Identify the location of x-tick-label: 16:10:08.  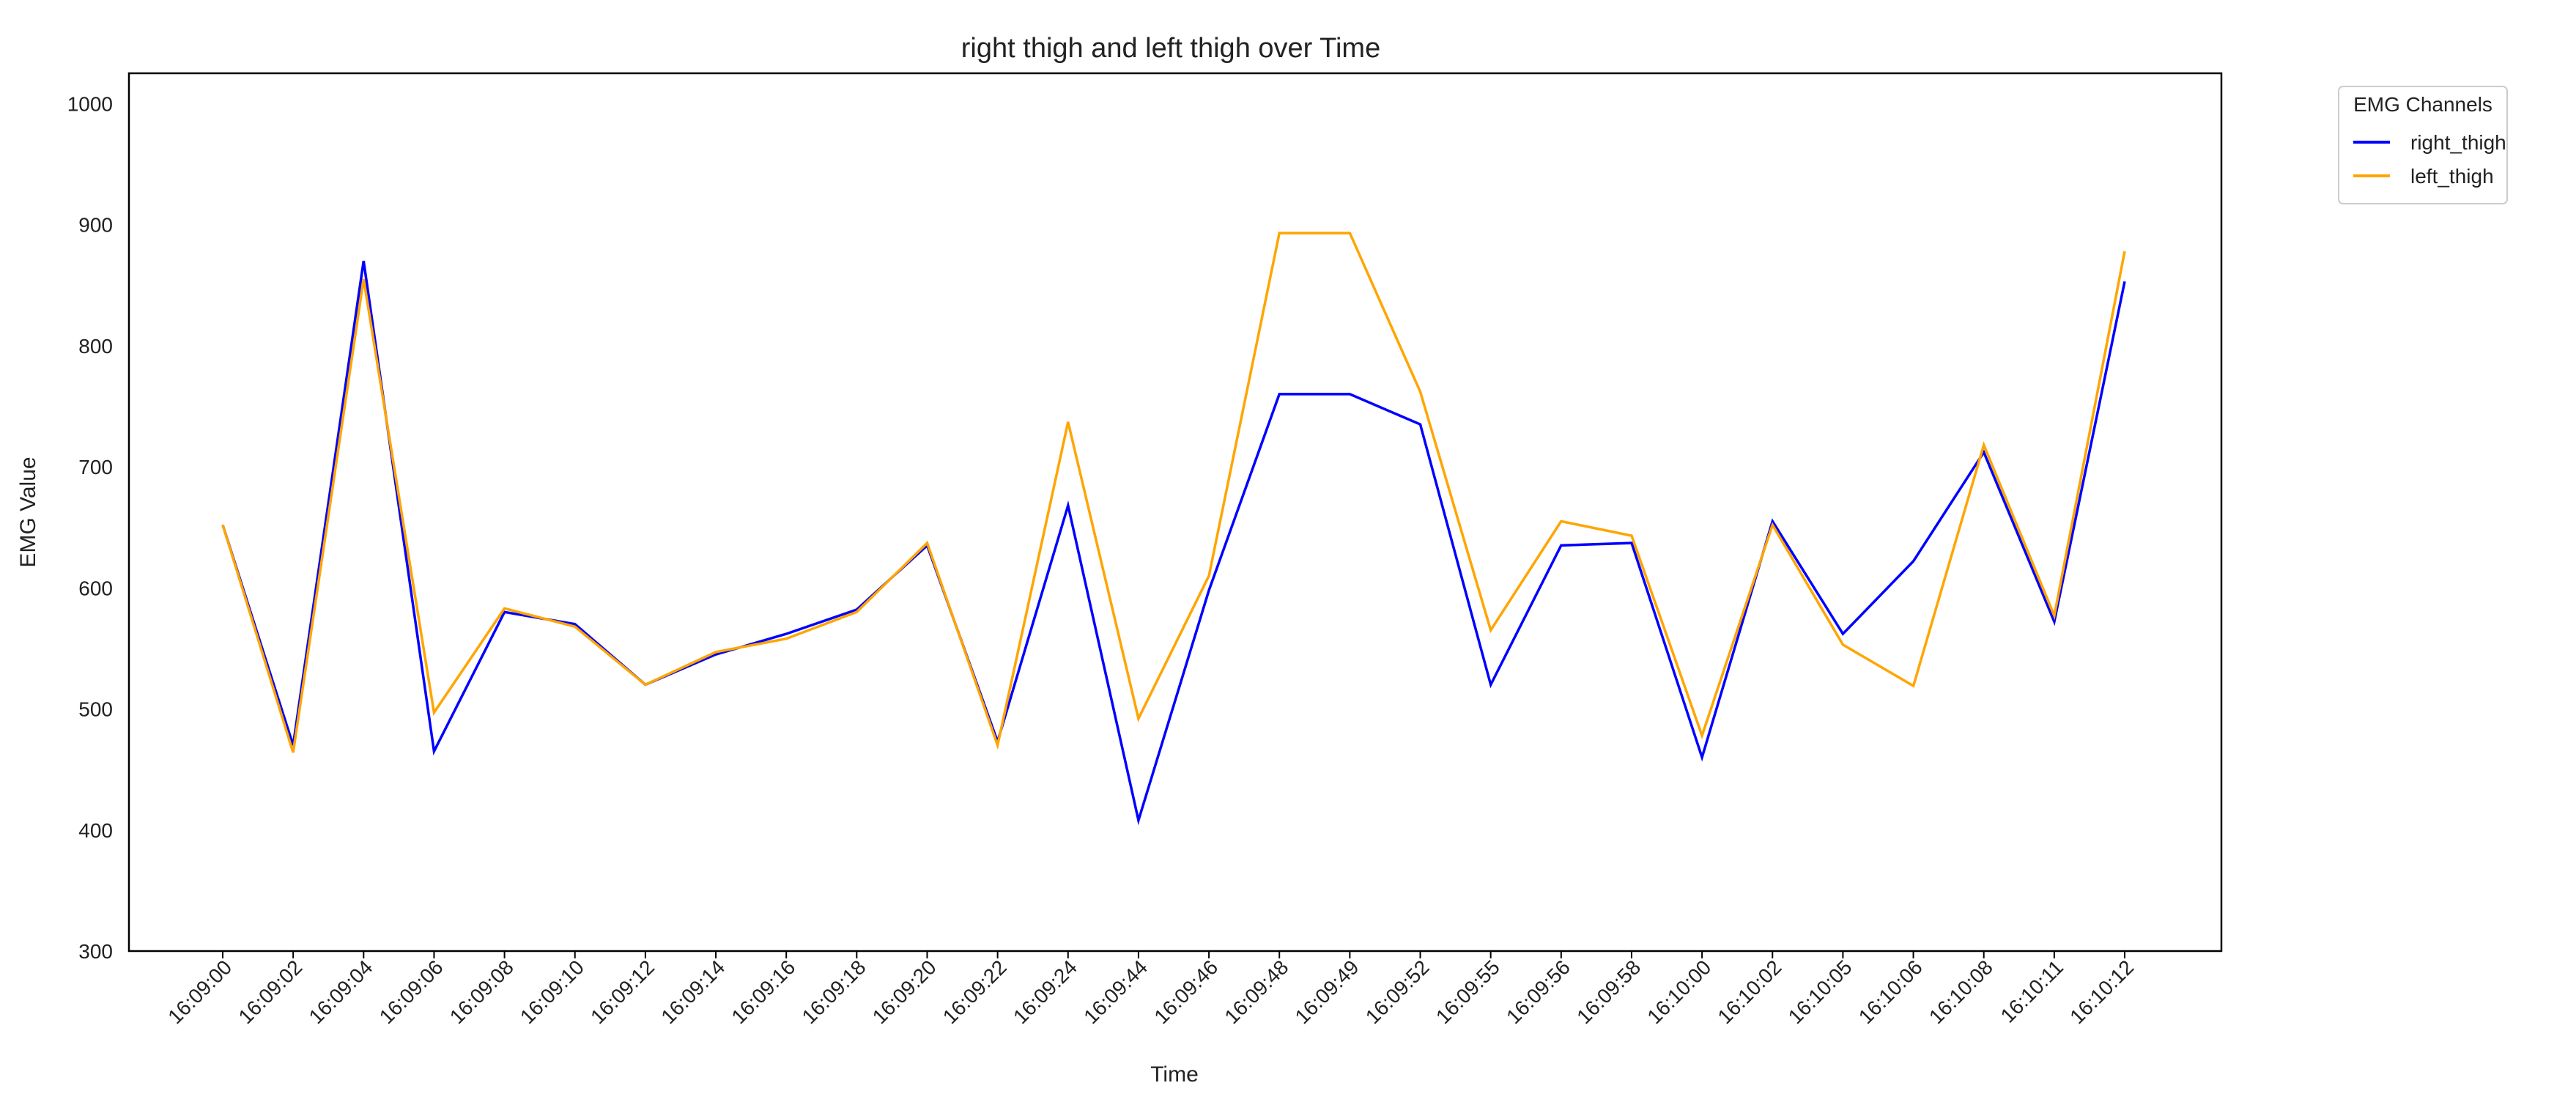
(1961, 991).